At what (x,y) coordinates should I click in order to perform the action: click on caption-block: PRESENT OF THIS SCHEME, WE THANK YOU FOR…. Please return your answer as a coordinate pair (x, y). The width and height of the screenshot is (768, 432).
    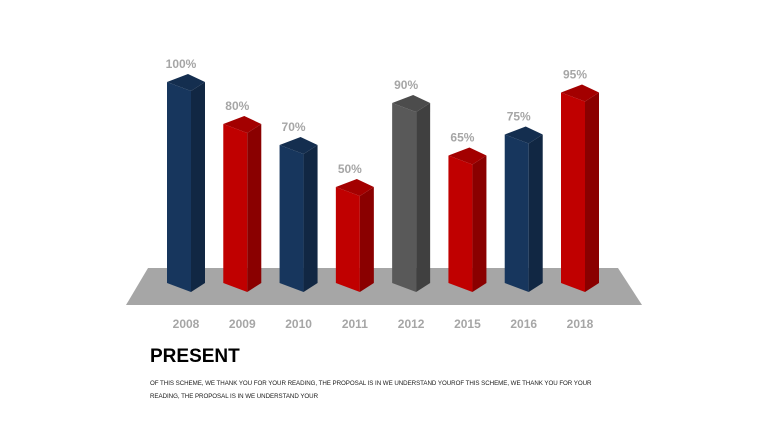
    Looking at the image, I should click on (385, 374).